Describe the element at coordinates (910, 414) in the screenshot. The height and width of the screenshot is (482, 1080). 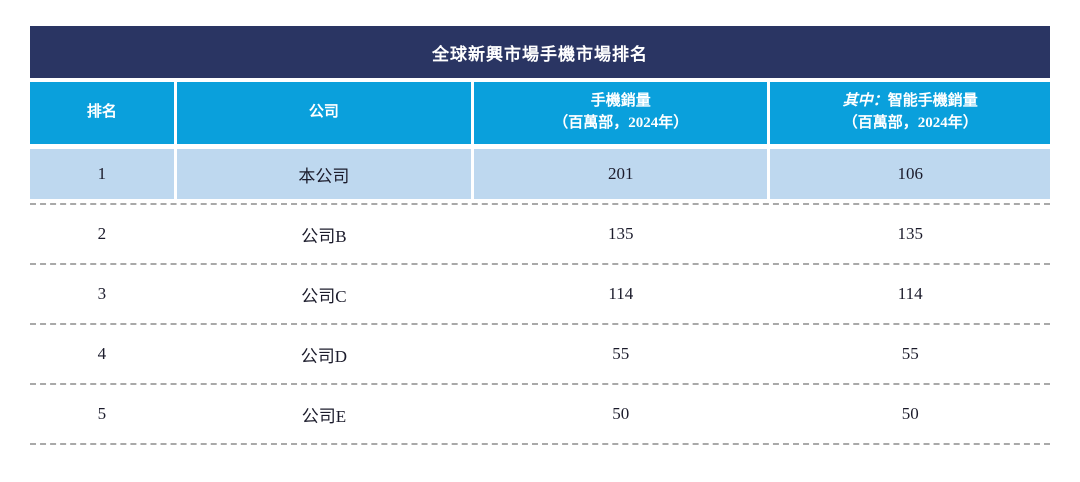
I see `smart-sales-cell: 50` at that location.